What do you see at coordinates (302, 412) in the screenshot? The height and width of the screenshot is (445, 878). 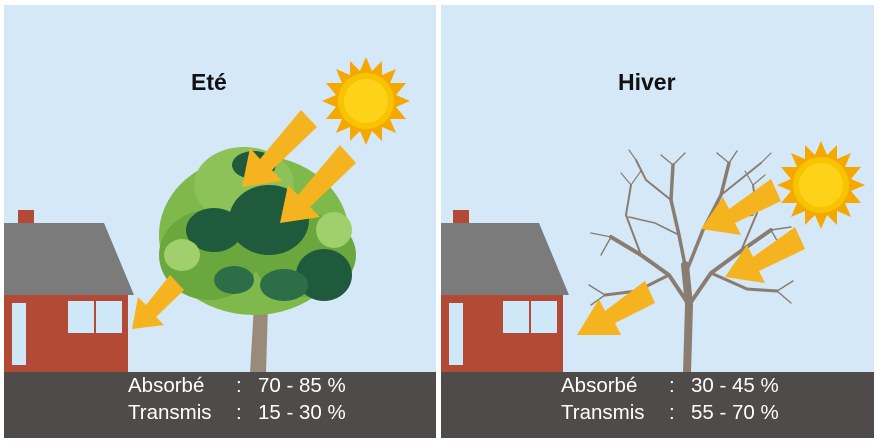 I see `stat-value: 15 - 30 %` at bounding box center [302, 412].